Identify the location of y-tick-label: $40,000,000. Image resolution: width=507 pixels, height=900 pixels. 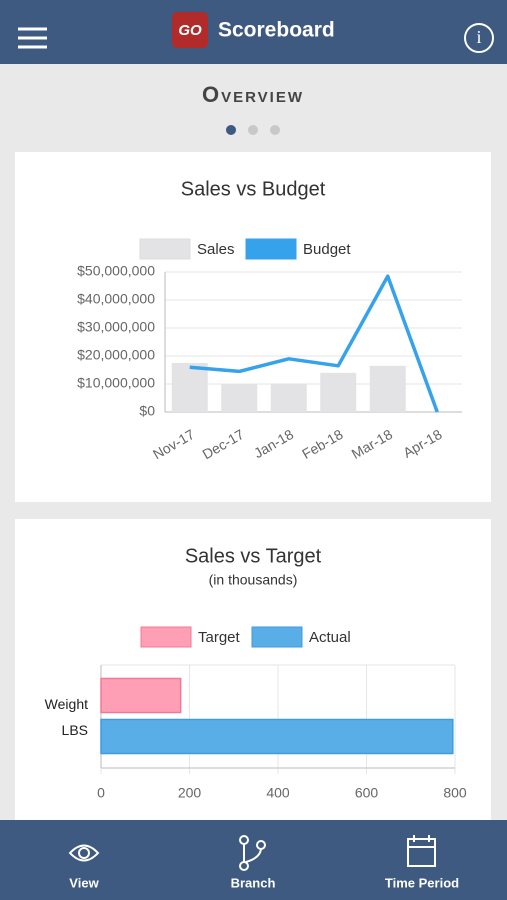
(116, 299).